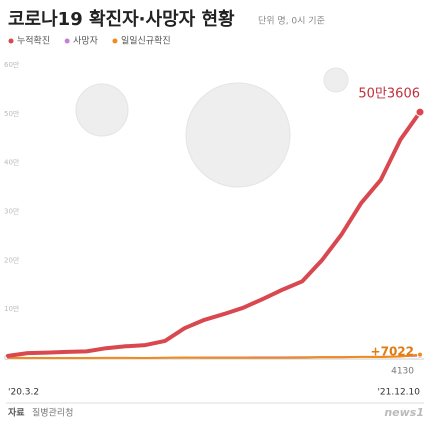 This screenshot has width=430, height=426. I want to click on x-tick-label: '20.3.2, so click(23, 393).